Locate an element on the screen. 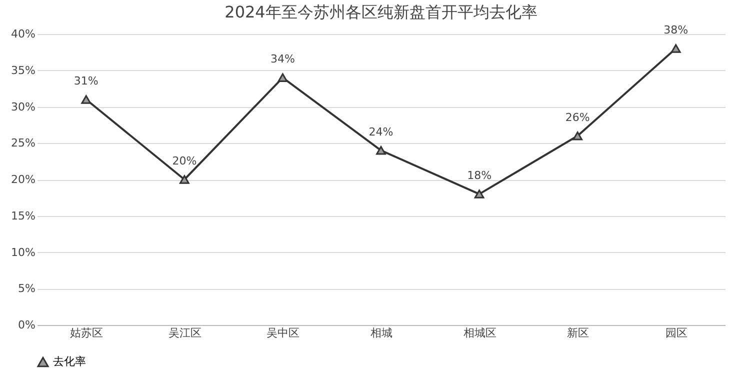 The width and height of the screenshot is (740, 378). y-tick-label: 5% is located at coordinates (27, 289).